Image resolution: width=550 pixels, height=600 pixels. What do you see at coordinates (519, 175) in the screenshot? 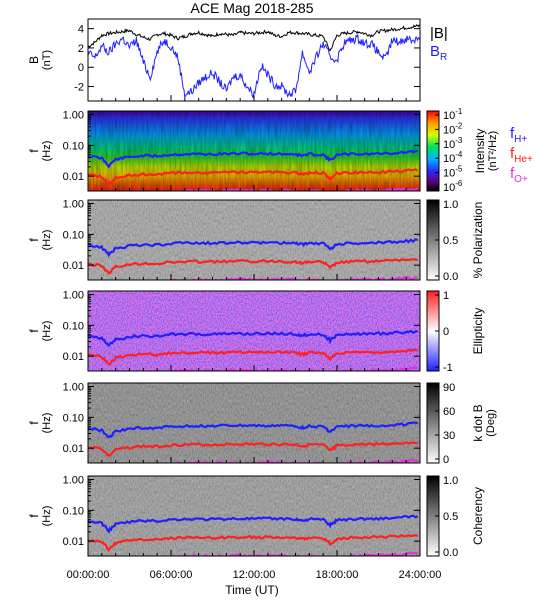
I see `ion-legend-entry: fO+` at bounding box center [519, 175].